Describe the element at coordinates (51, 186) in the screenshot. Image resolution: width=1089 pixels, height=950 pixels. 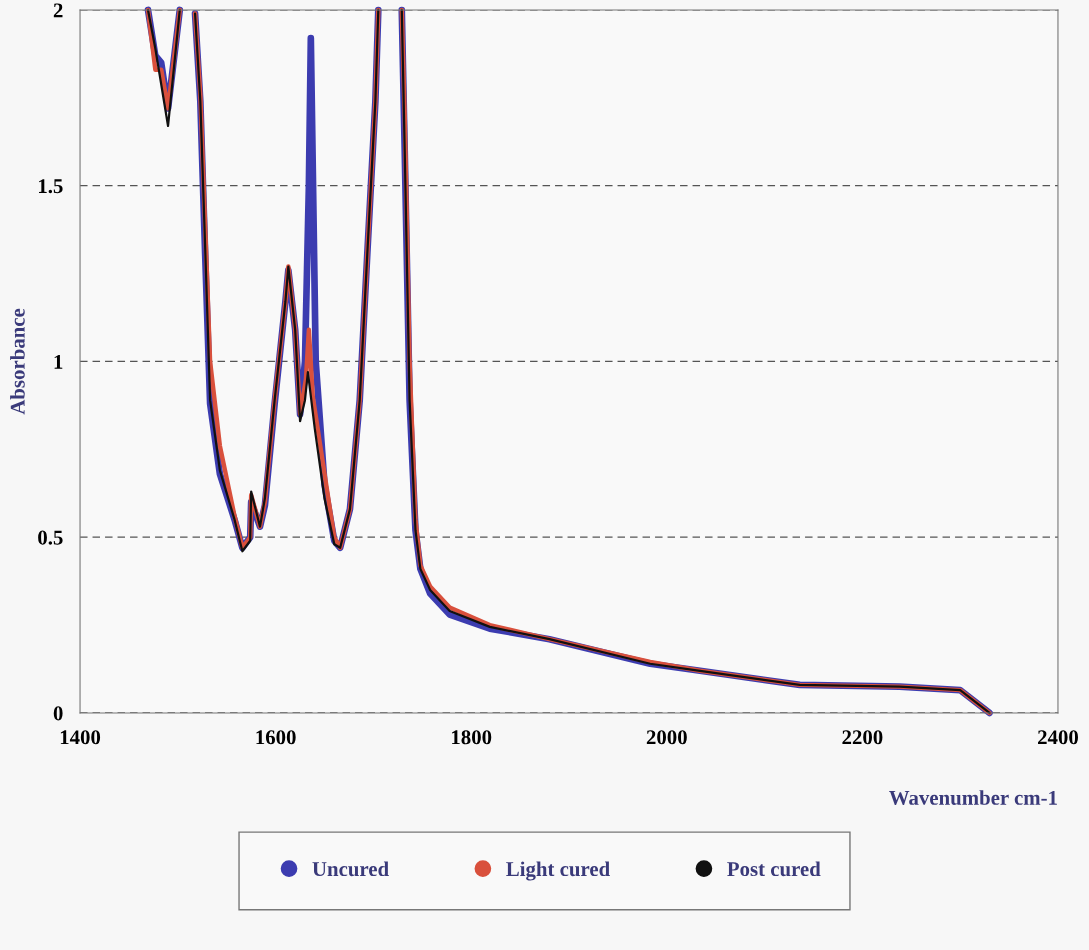
I see `y-tick-label: 1.5` at that location.